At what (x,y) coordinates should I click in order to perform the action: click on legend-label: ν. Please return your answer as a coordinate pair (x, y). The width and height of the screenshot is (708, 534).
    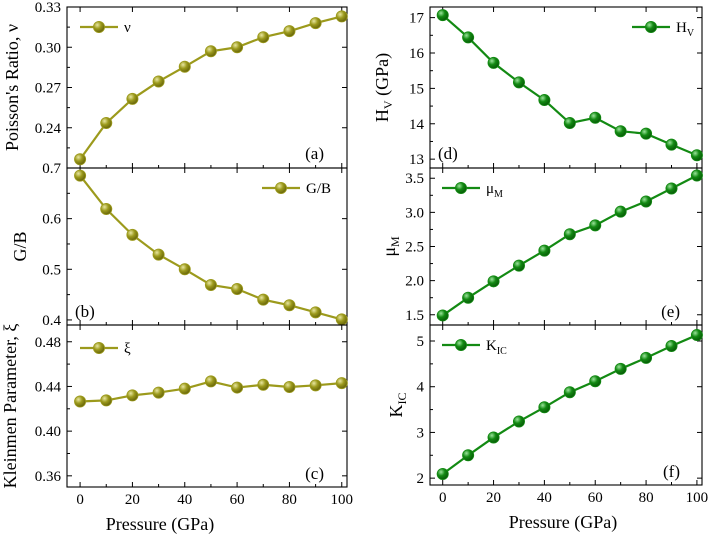
    Looking at the image, I should click on (127, 28).